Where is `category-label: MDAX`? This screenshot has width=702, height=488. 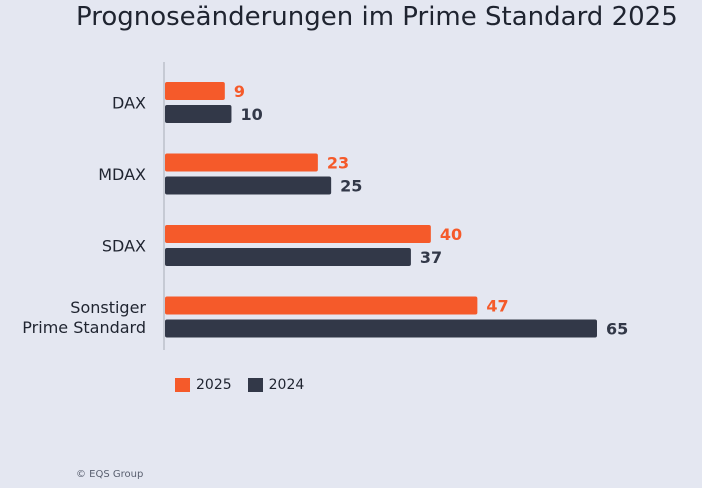 category-label: MDAX is located at coordinates (122, 174).